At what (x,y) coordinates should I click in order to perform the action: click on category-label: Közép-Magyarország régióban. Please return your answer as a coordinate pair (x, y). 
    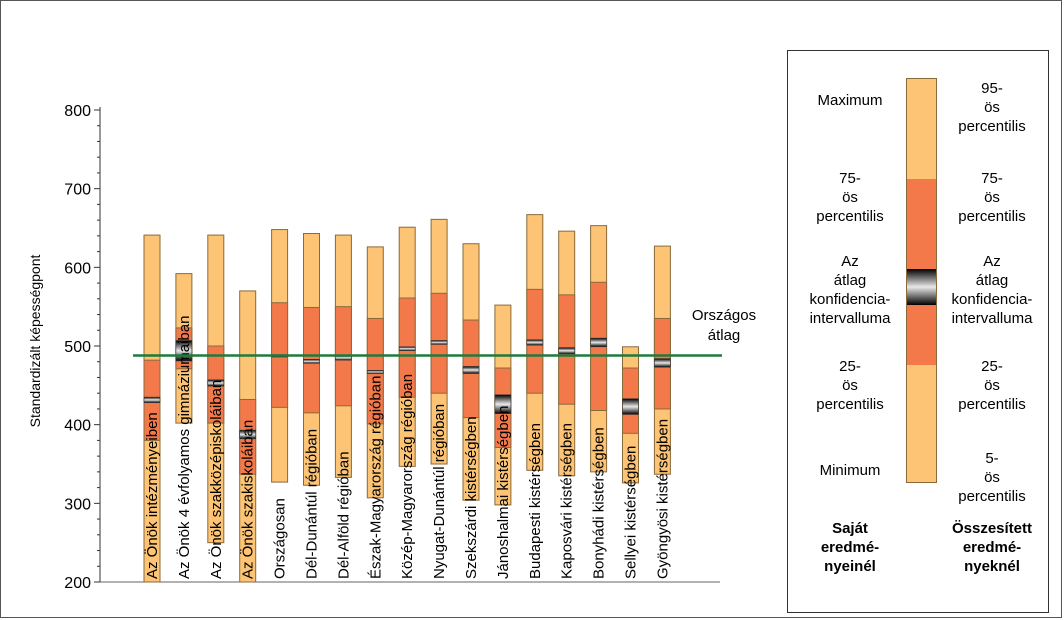
    Looking at the image, I should click on (407, 476).